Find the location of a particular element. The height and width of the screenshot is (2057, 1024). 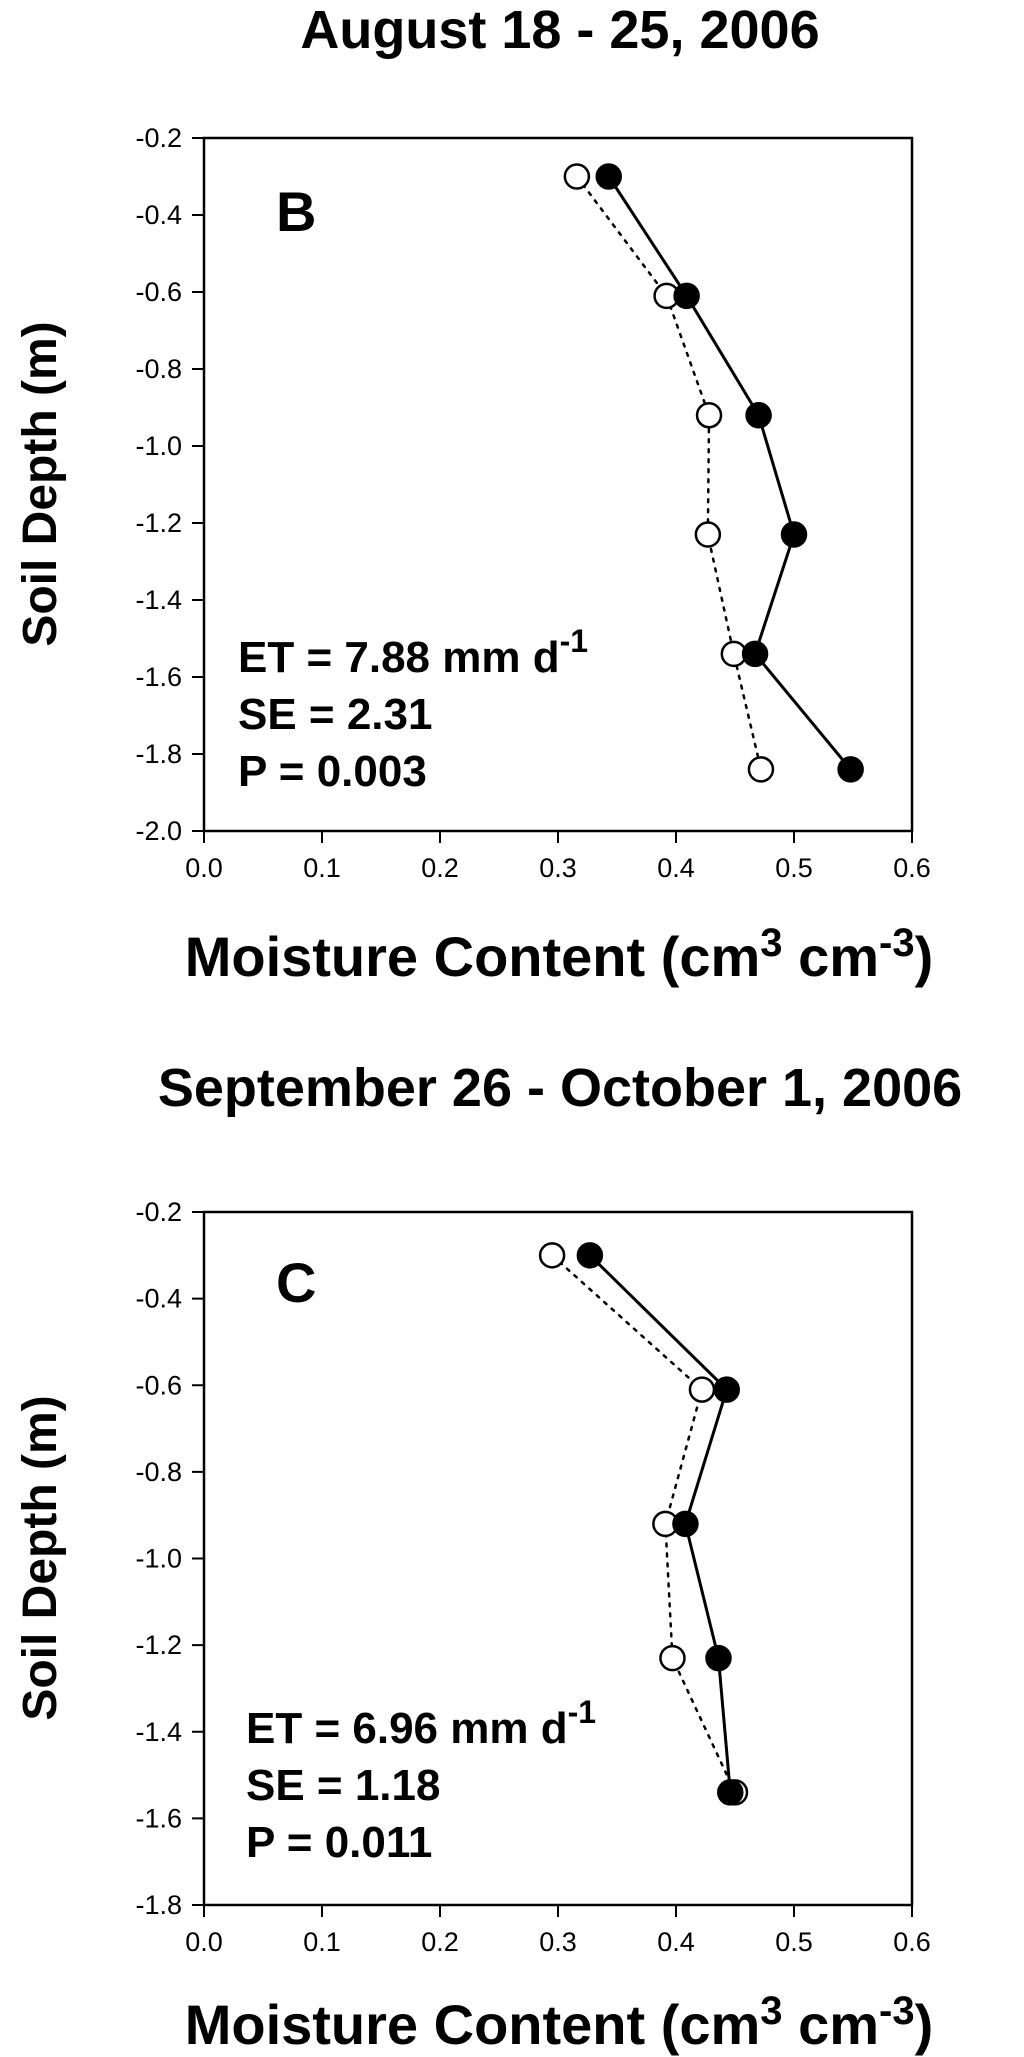

y-tick-label: -2.0 is located at coordinates (158, 831).